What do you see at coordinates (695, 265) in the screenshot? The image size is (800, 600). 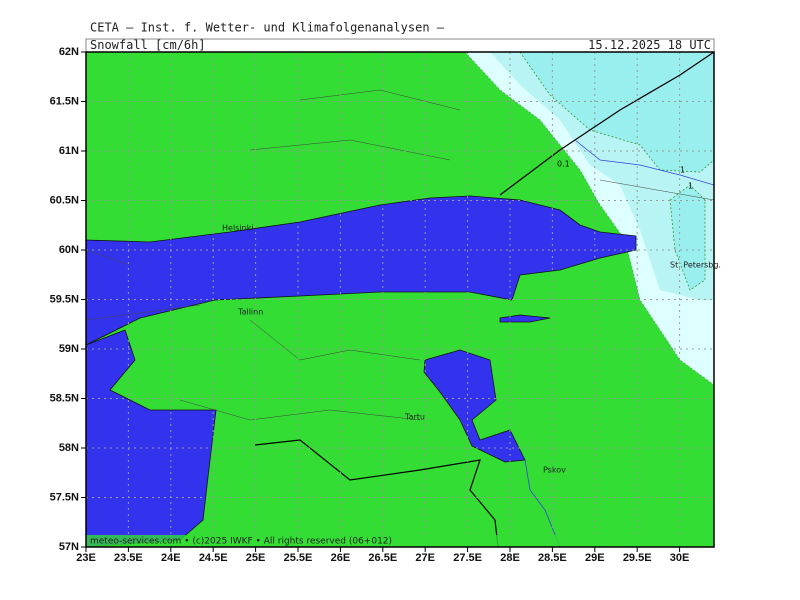 I see `place-label: St. Petersbg.` at bounding box center [695, 265].